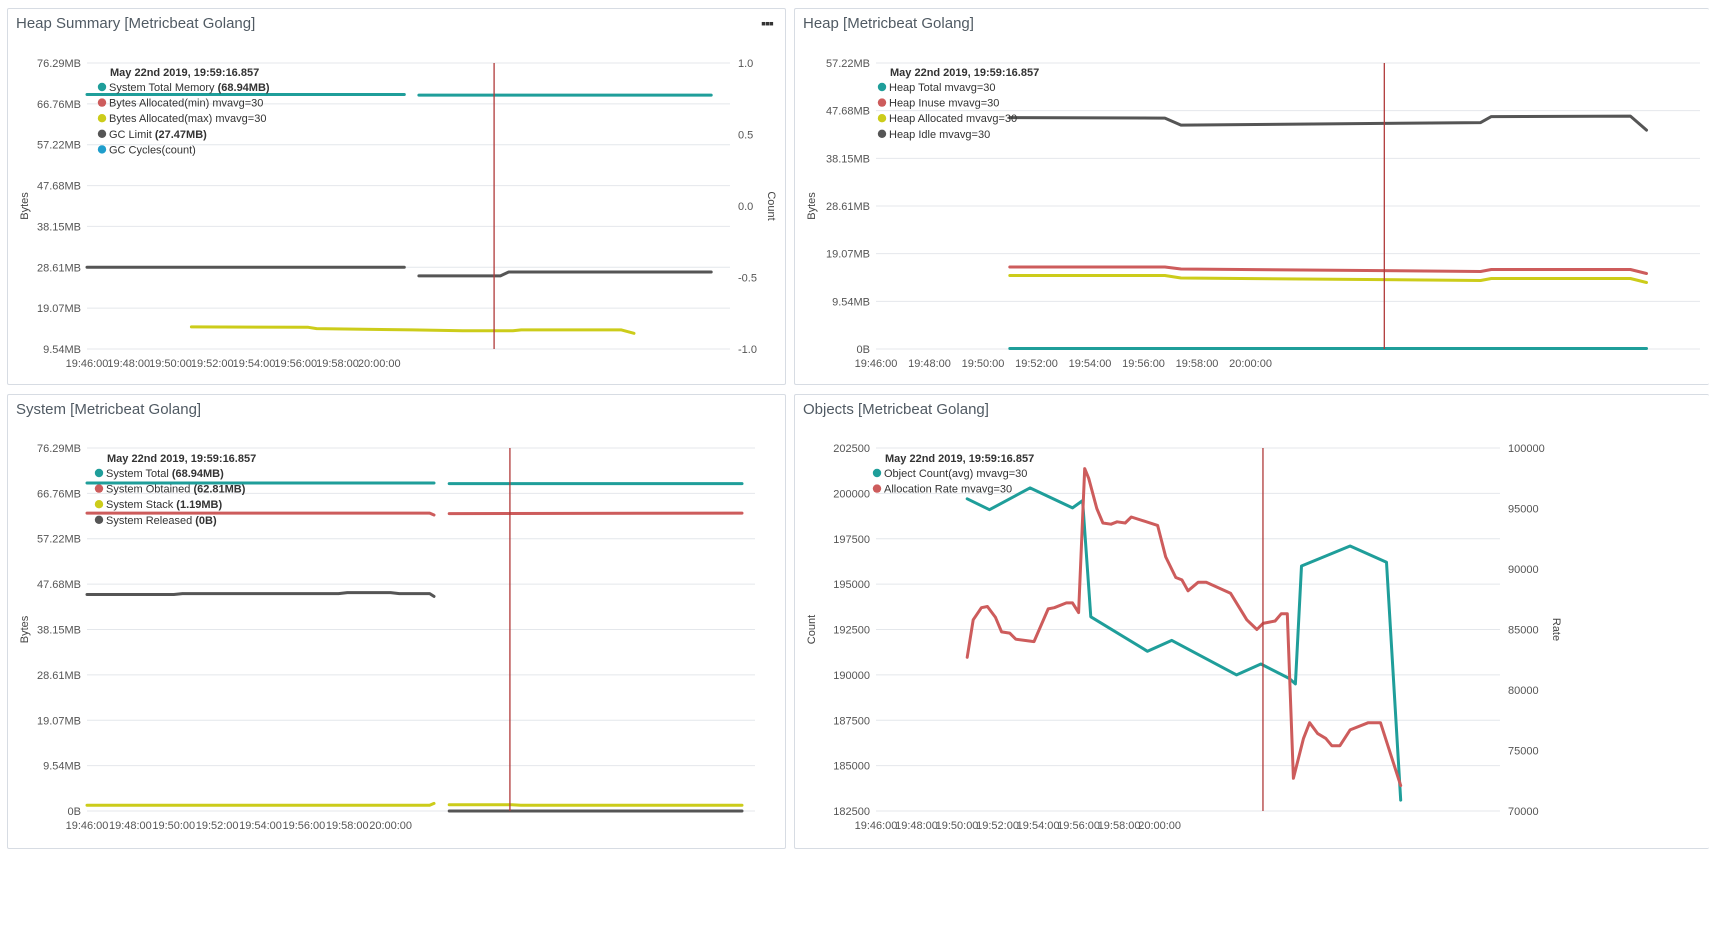  What do you see at coordinates (944, 104) in the screenshot?
I see `tooltip-entry-label: Heap Inuse mvavg=30` at bounding box center [944, 104].